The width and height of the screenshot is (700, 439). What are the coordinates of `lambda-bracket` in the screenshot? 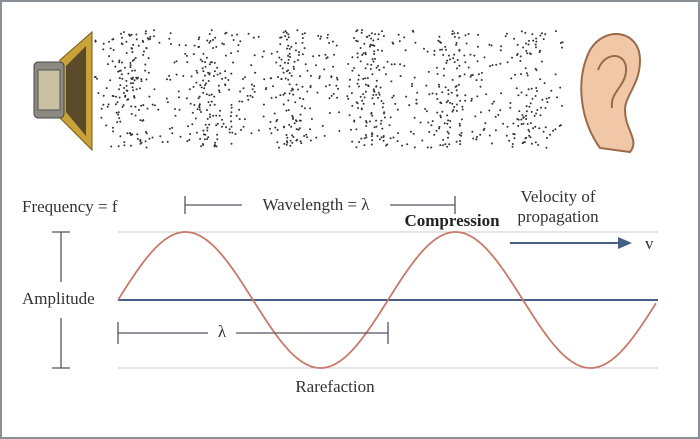 It's located at (253, 333).